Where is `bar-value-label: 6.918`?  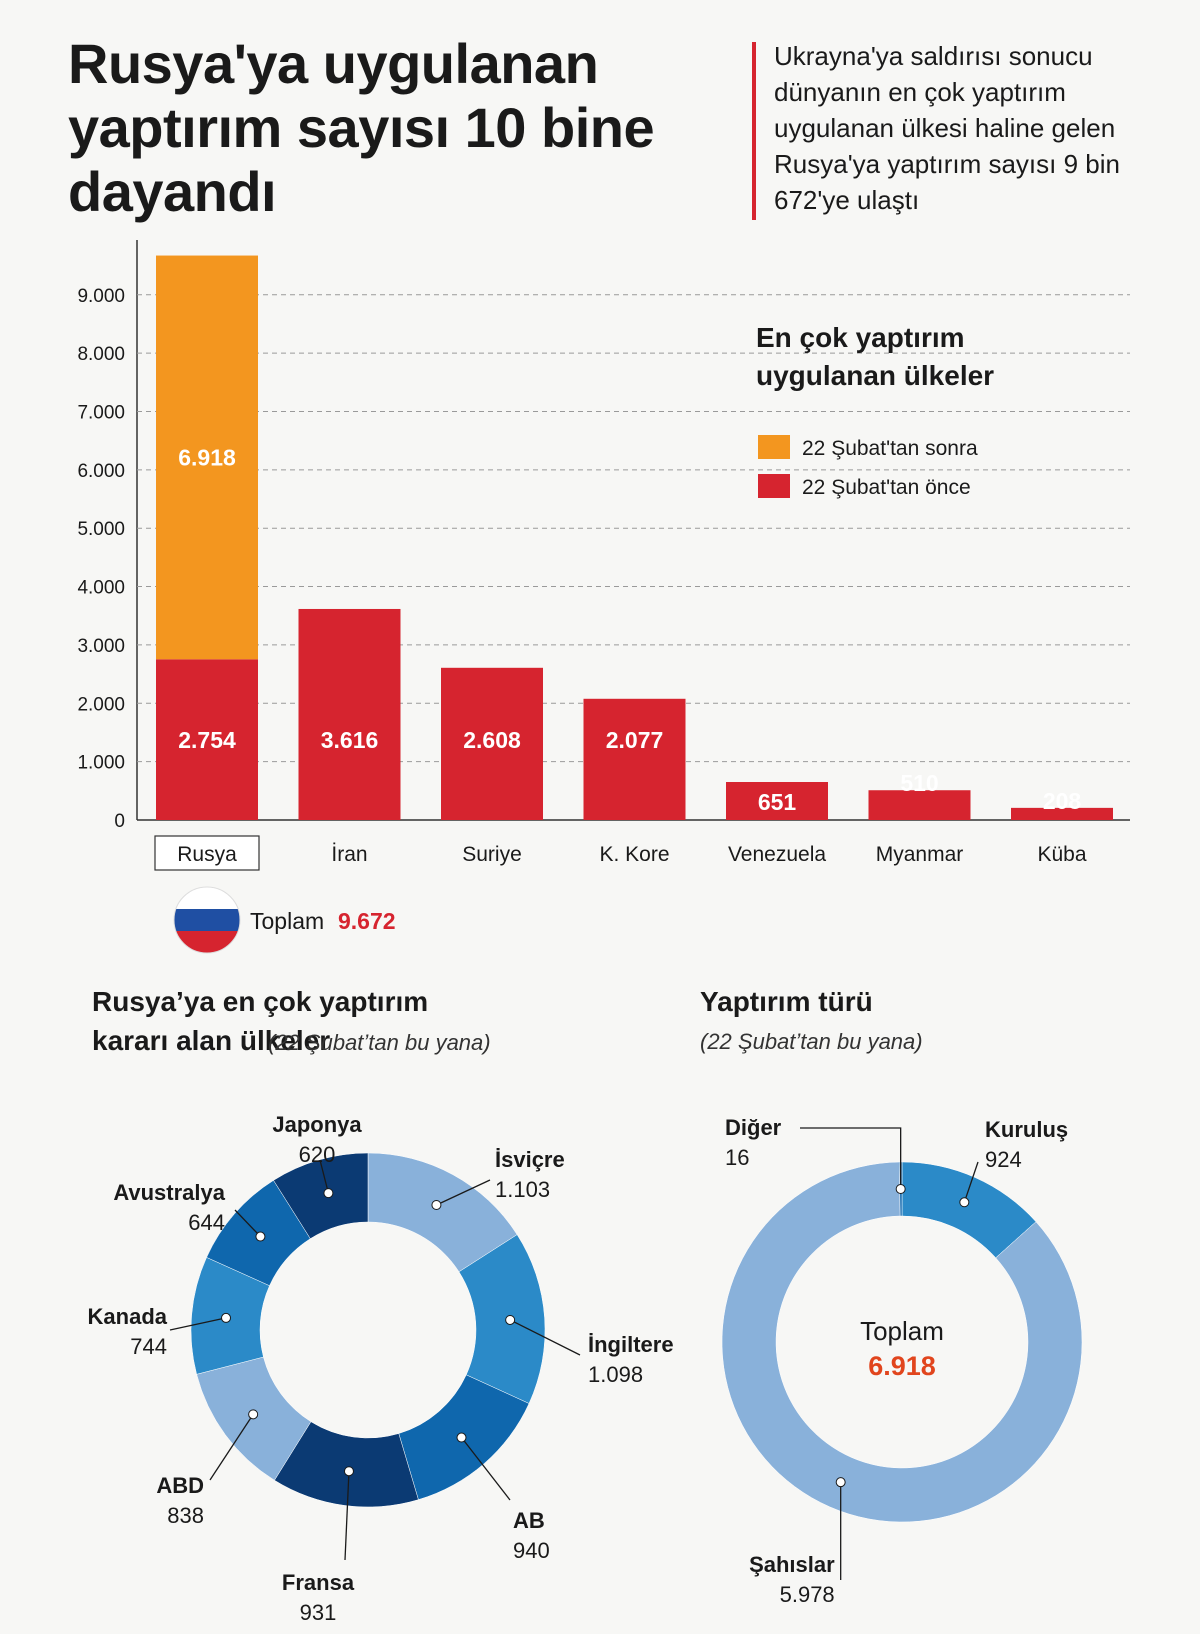 bar-value-label: 6.918 is located at coordinates (207, 457).